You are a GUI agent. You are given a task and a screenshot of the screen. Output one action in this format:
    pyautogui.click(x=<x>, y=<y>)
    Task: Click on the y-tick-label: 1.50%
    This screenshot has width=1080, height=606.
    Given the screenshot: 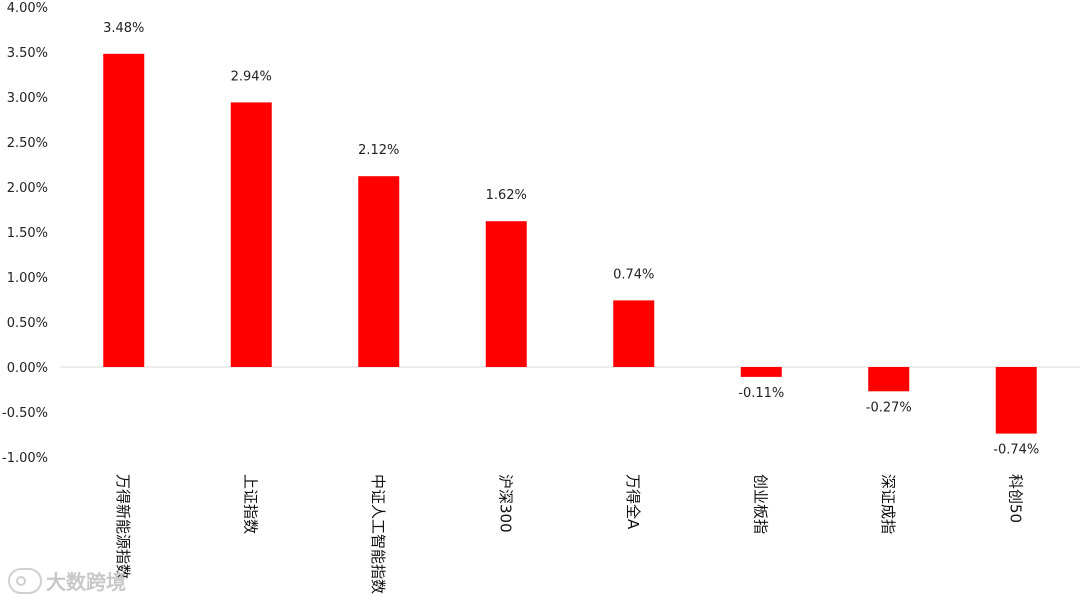 What is the action you would take?
    pyautogui.click(x=27, y=233)
    